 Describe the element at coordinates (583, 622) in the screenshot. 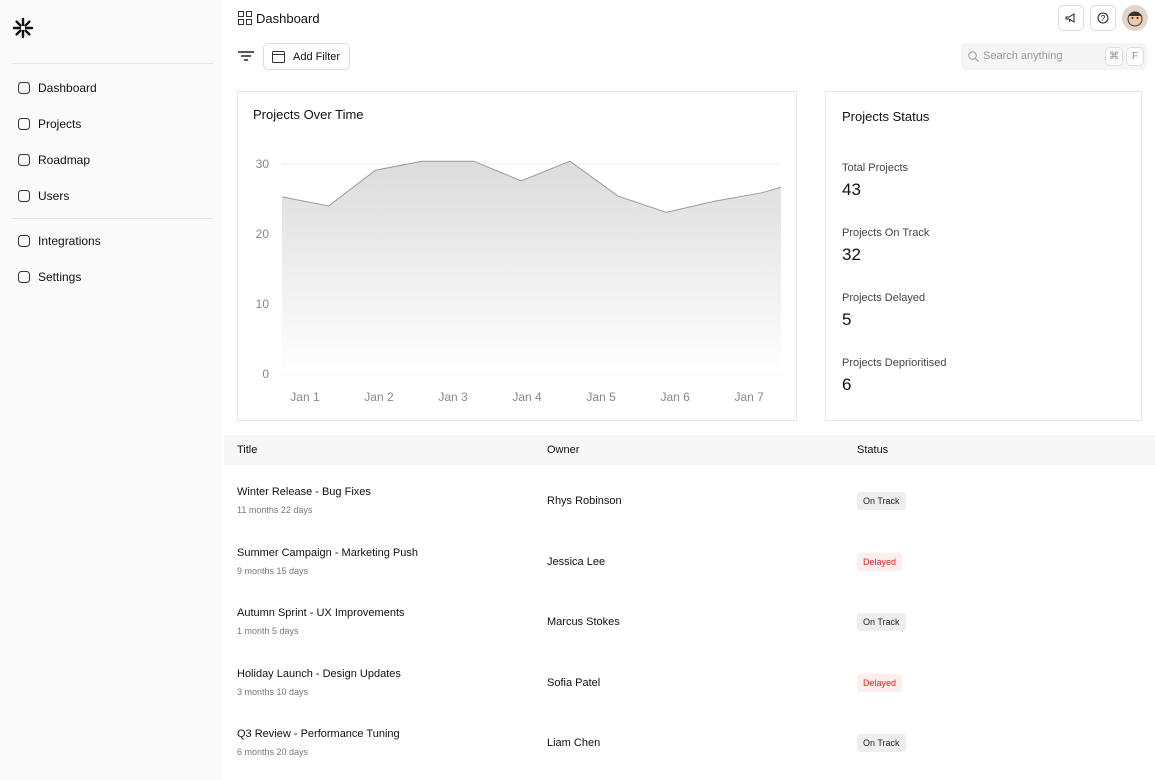

I see `row-owner: Marcus Stokes` at that location.